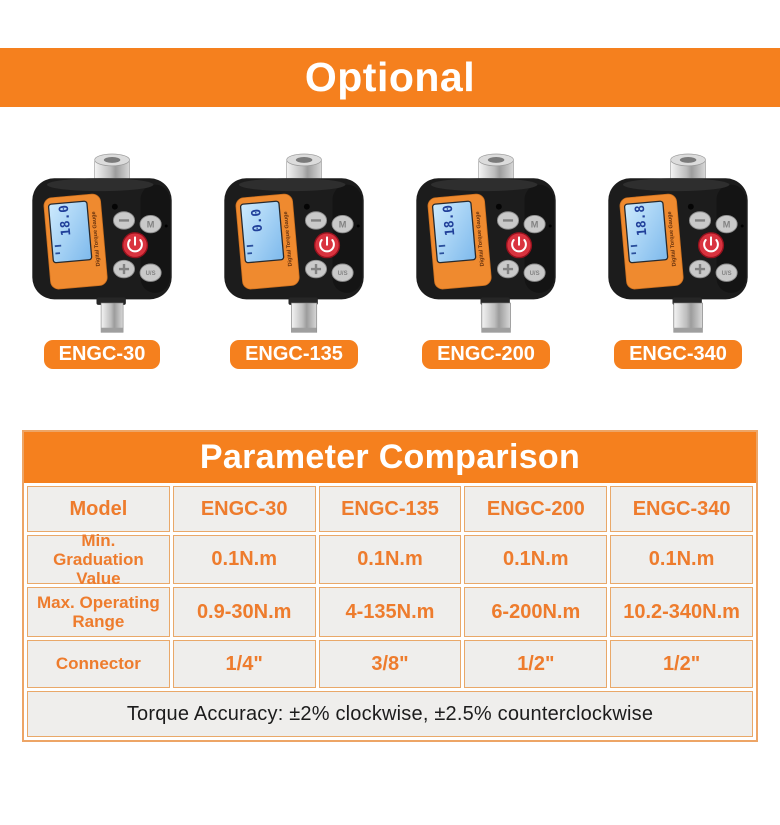  What do you see at coordinates (294, 354) in the screenshot?
I see `product-badge: ENGC-135` at bounding box center [294, 354].